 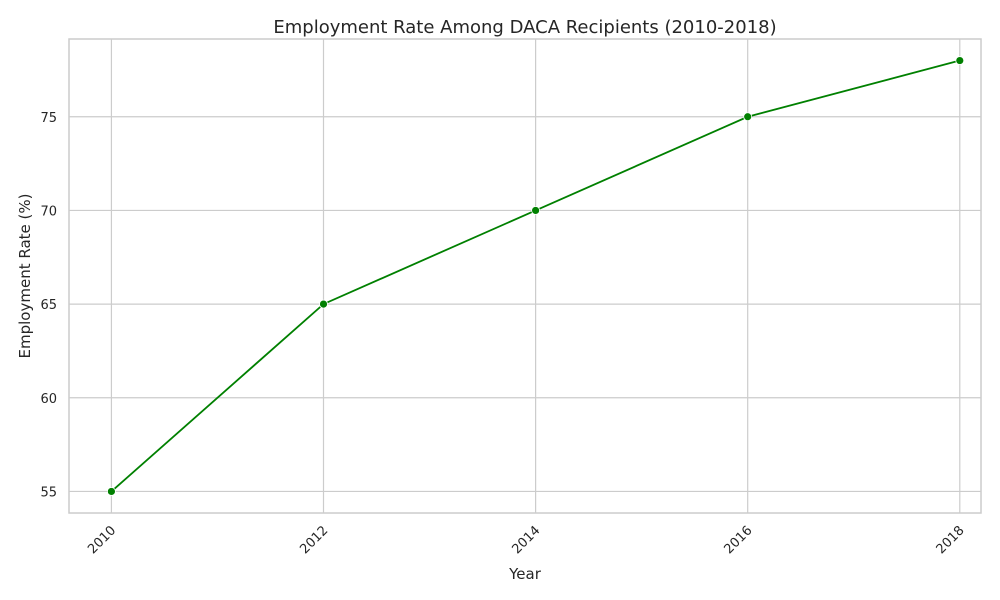 What do you see at coordinates (525, 574) in the screenshot?
I see `x-axis-label: Year` at bounding box center [525, 574].